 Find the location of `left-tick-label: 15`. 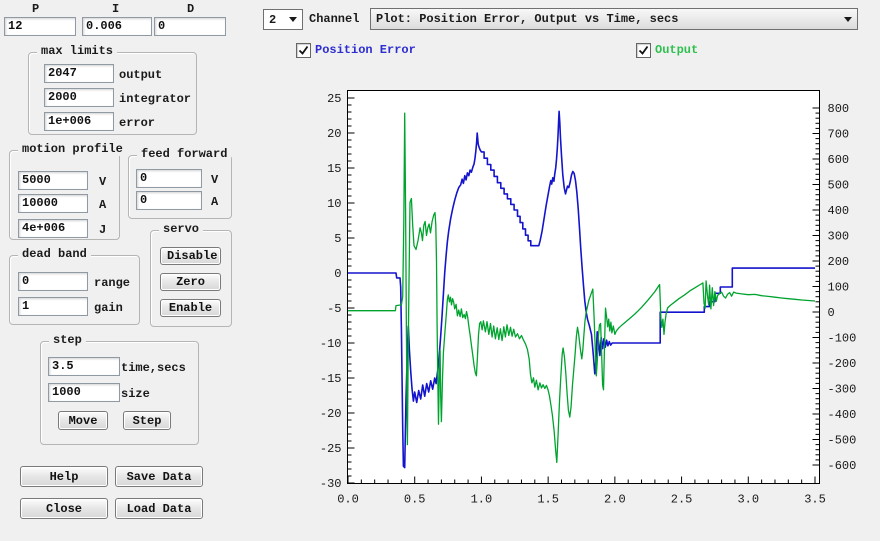

left-tick-label: 15 is located at coordinates (334, 169).